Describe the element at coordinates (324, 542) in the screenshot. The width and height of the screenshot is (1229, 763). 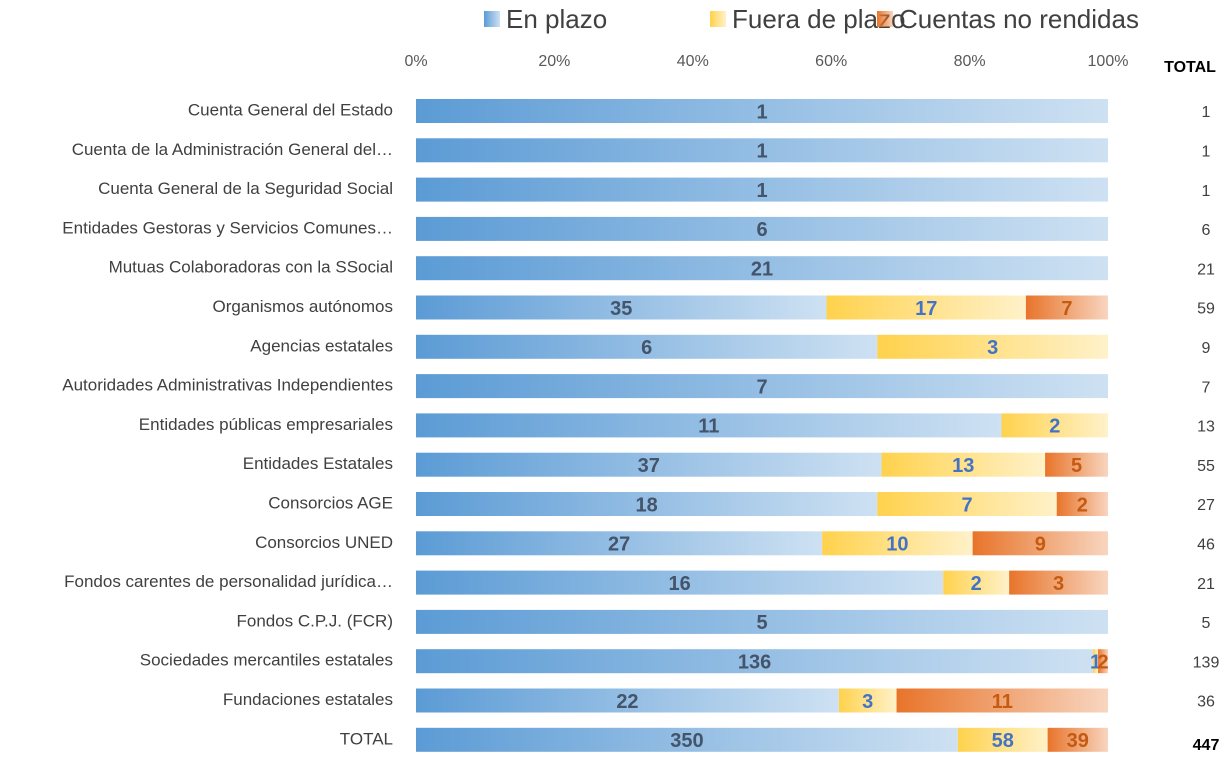
I see `category-label: Consorcios UNED` at that location.